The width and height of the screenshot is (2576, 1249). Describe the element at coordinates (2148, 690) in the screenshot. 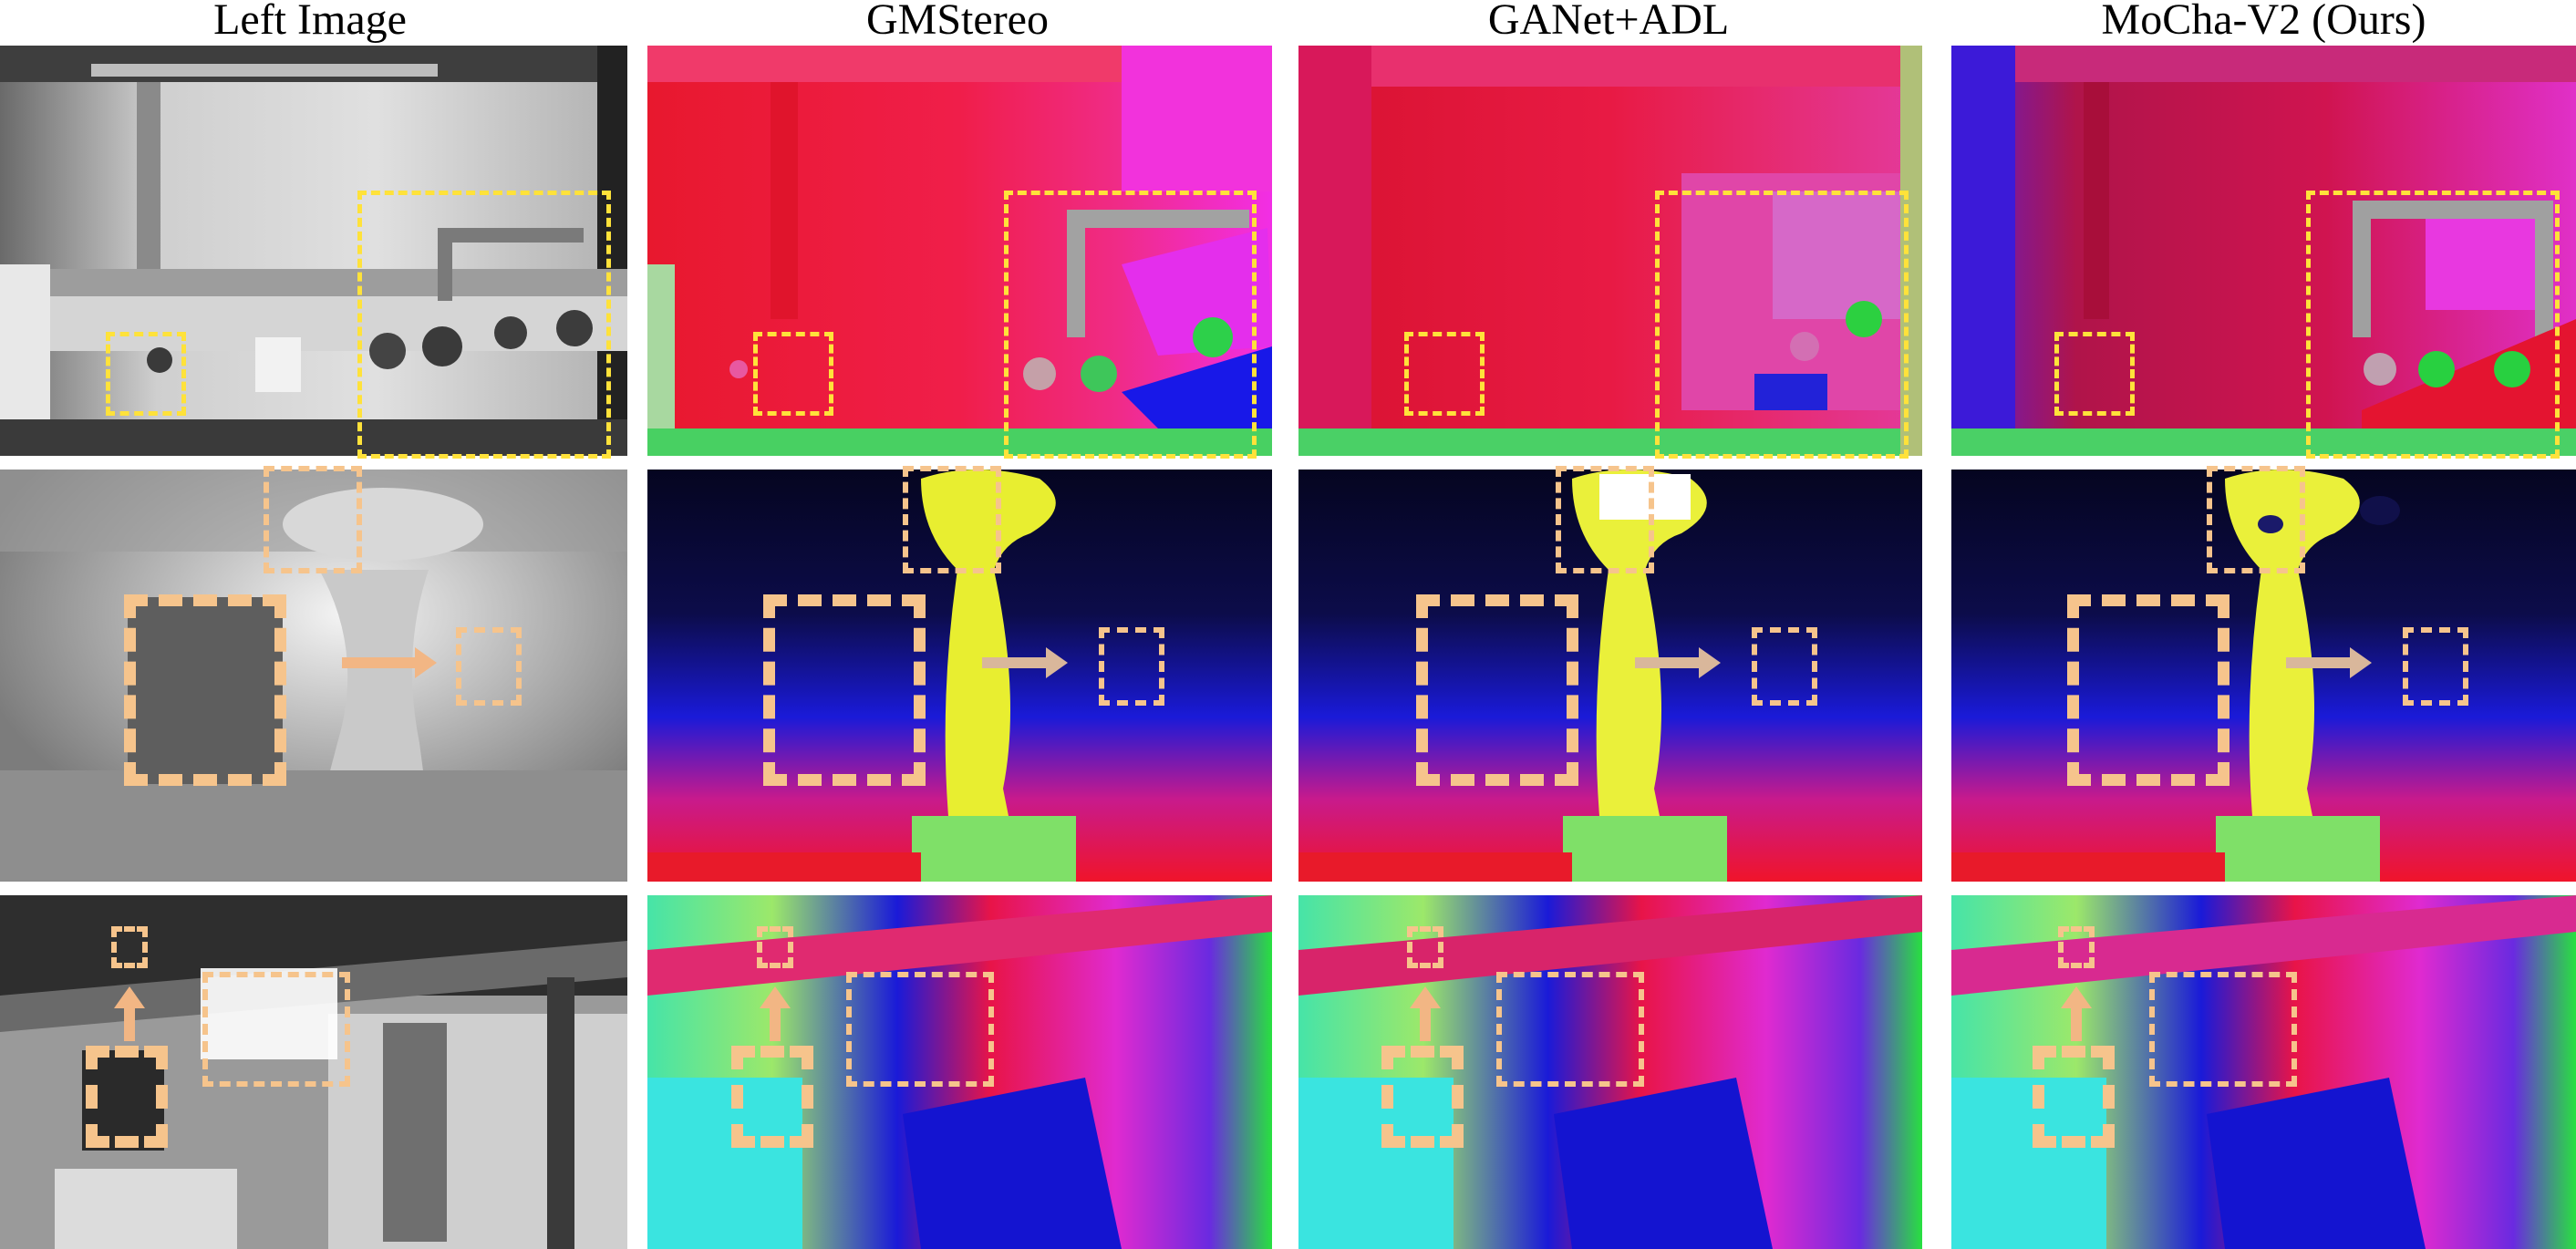

I see `row2-mocha-zoom-box-large` at that location.